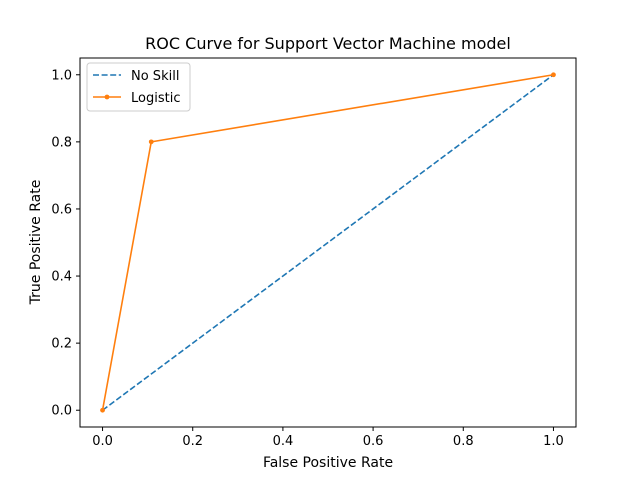 Image resolution: width=640 pixels, height=480 pixels. Describe the element at coordinates (61, 344) in the screenshot. I see `y-tick-label: 0.2` at that location.